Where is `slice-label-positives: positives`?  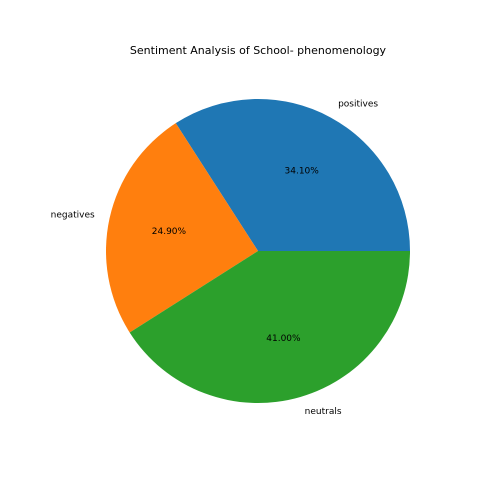
slice-label-positives: positives is located at coordinates (358, 105).